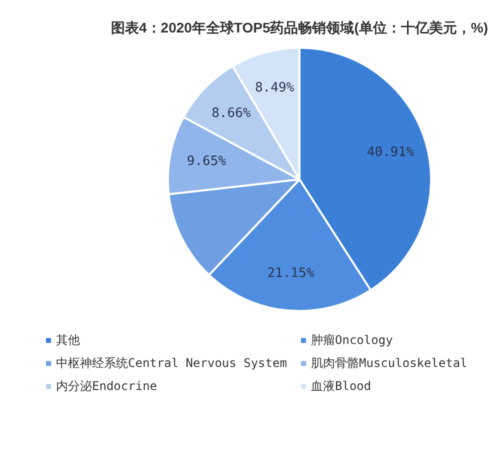  I want to click on legend-label: 肿瘤Oncology, so click(352, 340).